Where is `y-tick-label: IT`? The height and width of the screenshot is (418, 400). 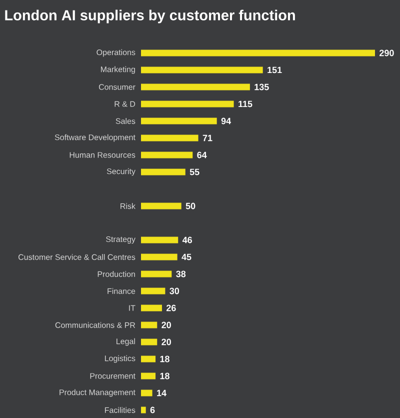
y-tick-label: IT is located at coordinates (132, 308).